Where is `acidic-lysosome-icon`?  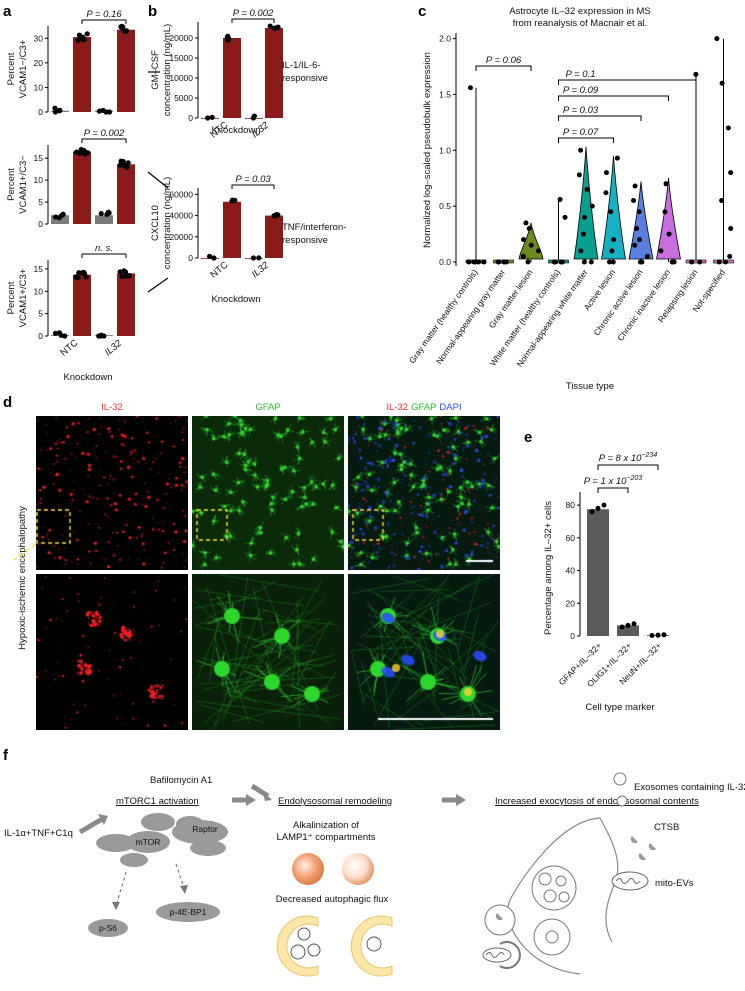
acidic-lysosome-icon is located at coordinates (308, 869).